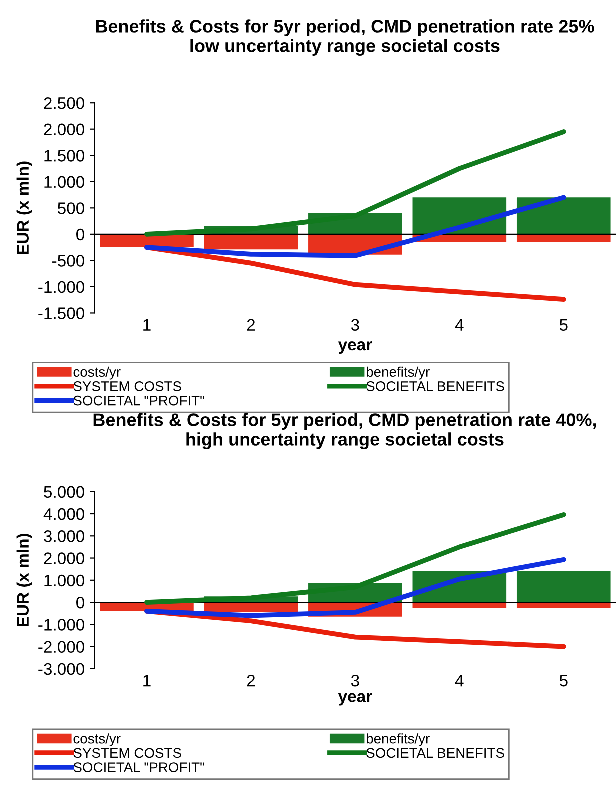  What do you see at coordinates (64, 104) in the screenshot?
I see `y-tick-label: 2.500` at bounding box center [64, 104].